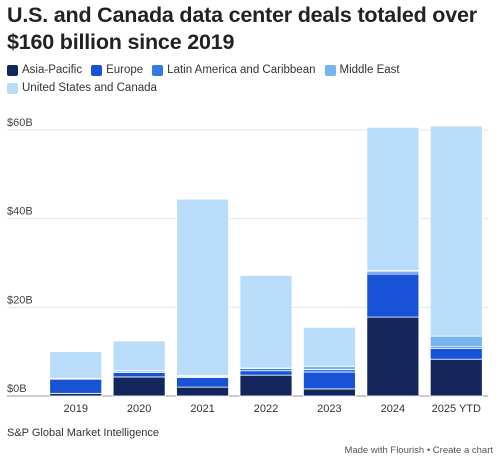 This screenshot has width=500, height=462. I want to click on legend-item: United States and Canada, so click(82, 88).